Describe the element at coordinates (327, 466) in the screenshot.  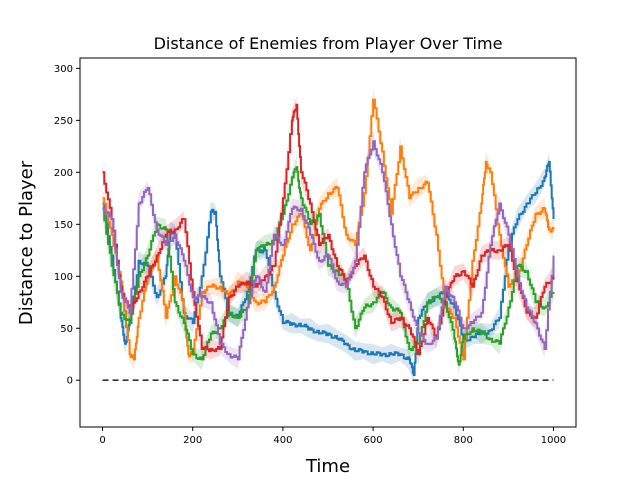
I see `x-axis-title: Time` at that location.